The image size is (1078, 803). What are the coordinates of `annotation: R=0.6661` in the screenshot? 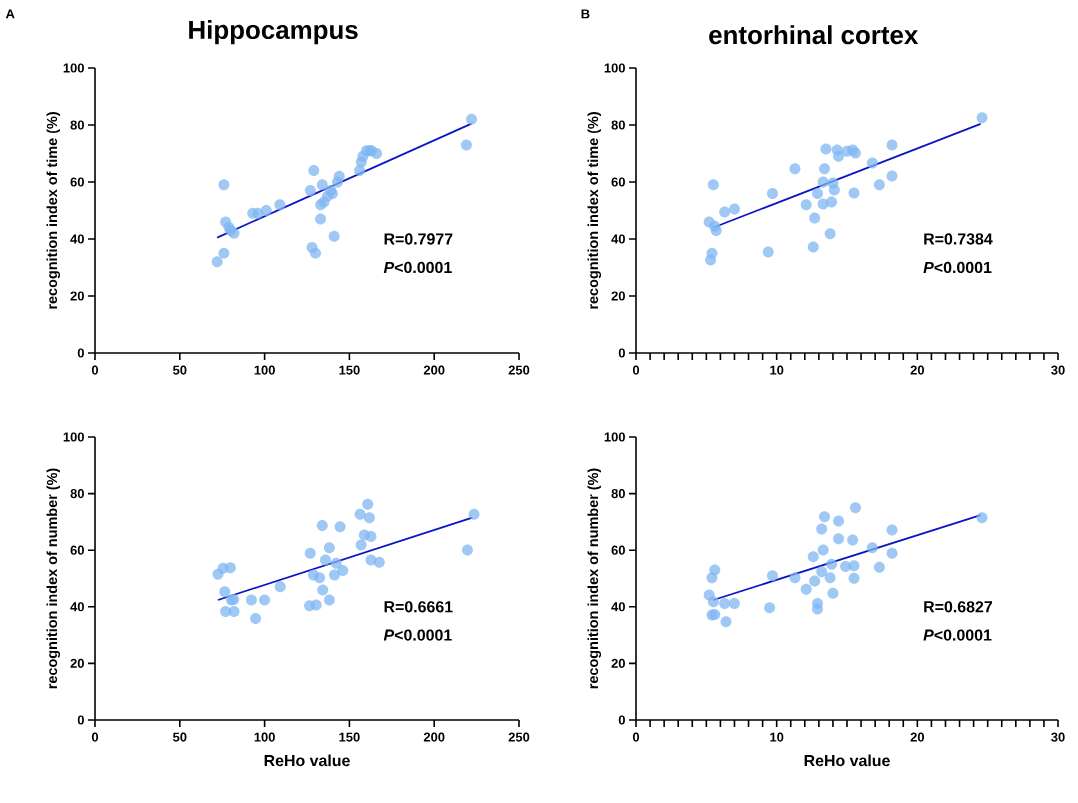 It's located at (418, 607).